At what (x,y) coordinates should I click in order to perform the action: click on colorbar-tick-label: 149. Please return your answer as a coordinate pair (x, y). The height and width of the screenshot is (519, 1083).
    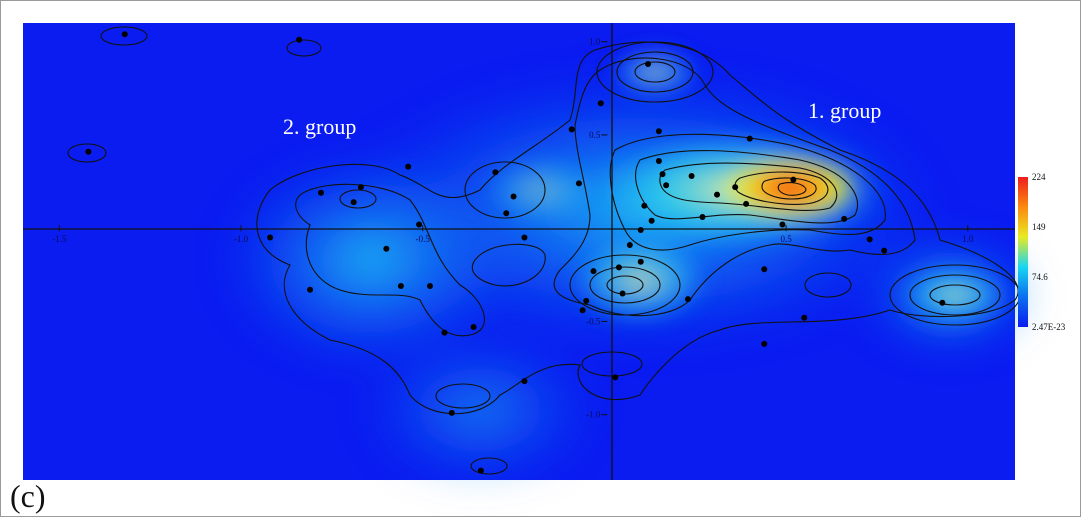
    Looking at the image, I should click on (1039, 227).